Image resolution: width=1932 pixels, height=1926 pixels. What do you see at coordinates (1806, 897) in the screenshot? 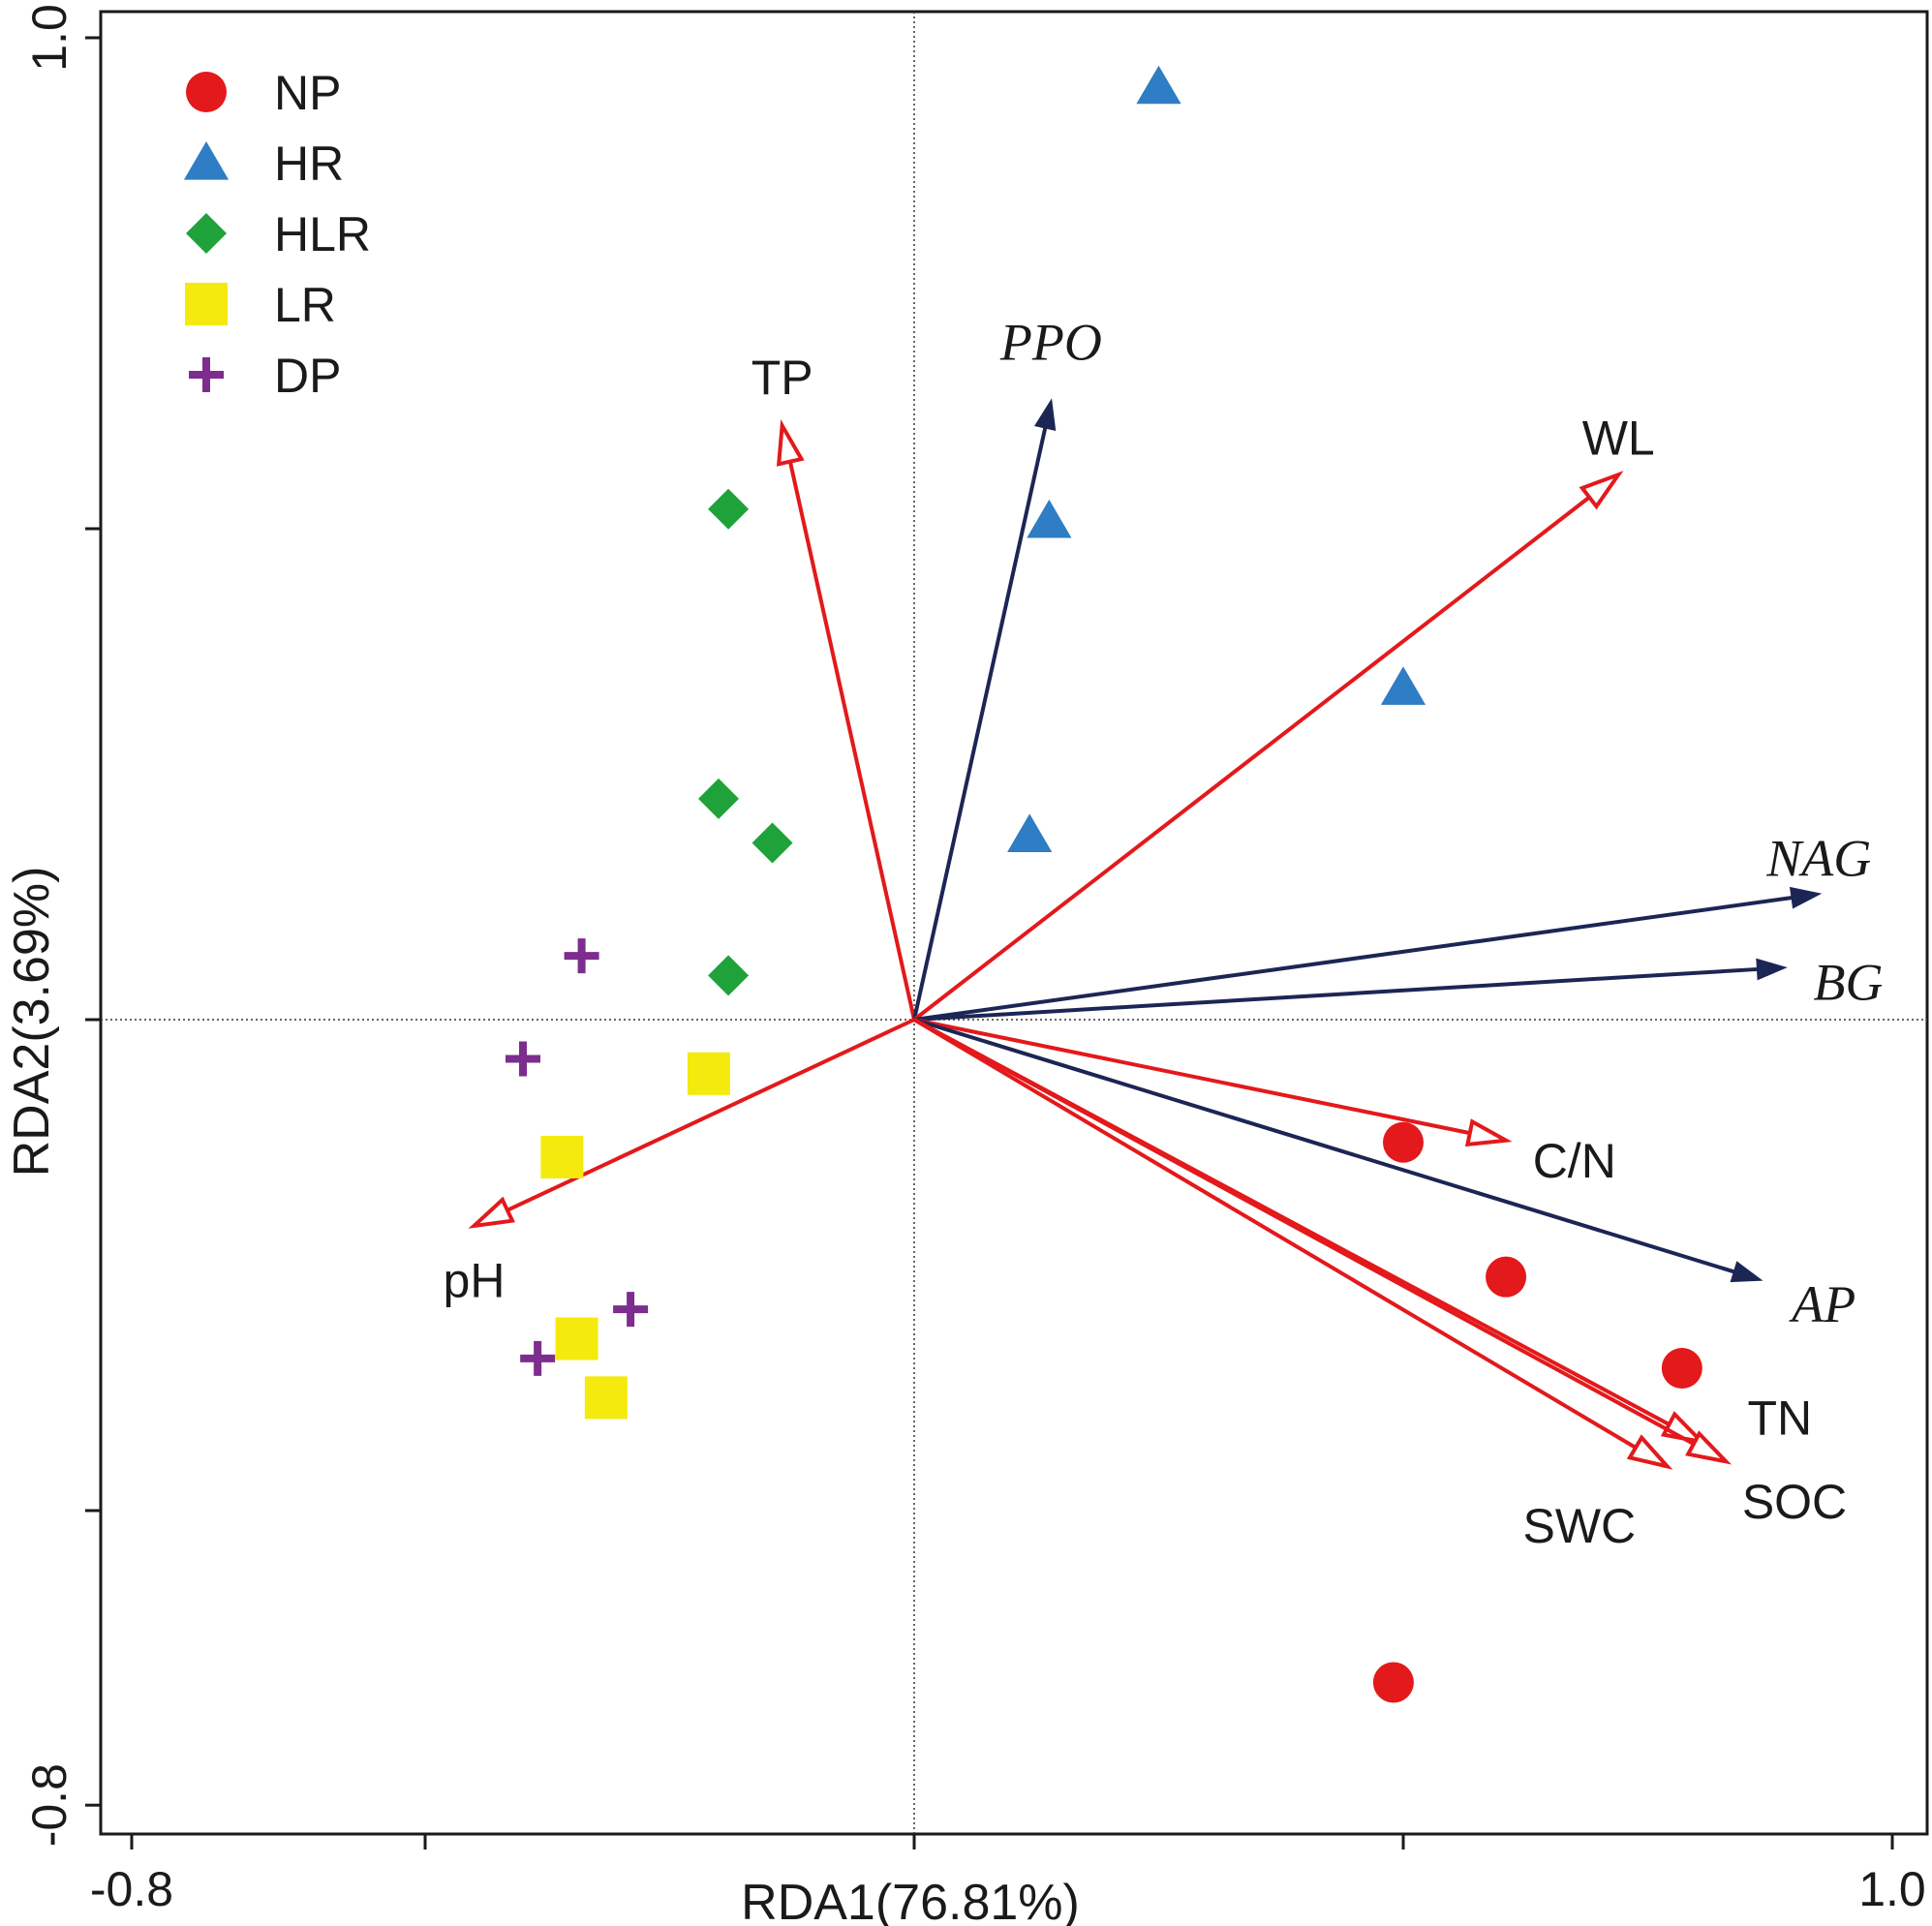
I see `vector-head-nag` at bounding box center [1806, 897].